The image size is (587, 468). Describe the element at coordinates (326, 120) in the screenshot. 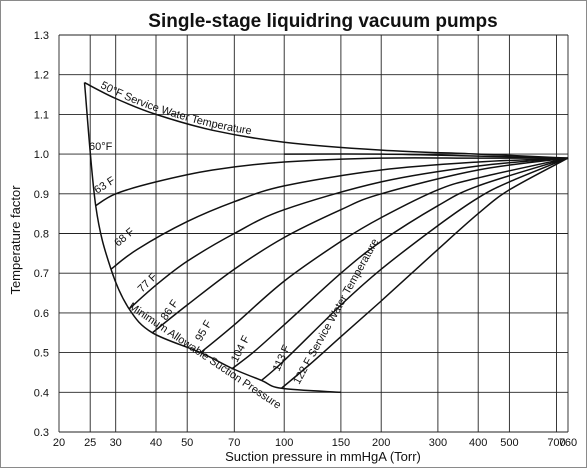

I see `series-line-50-f-service-water-temperature` at that location.